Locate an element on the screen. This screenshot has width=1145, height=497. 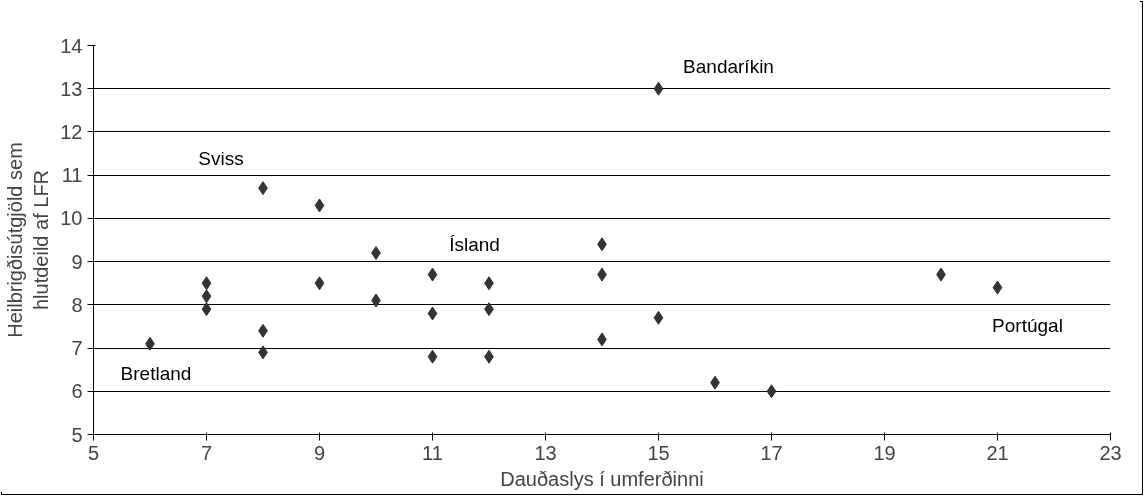
y-tick-label: 6 is located at coordinates (77, 391).